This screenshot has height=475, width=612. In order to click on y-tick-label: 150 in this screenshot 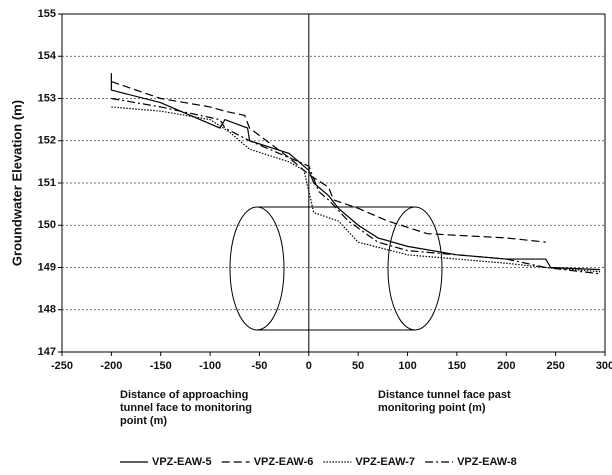, I will do `click(47, 225)`.